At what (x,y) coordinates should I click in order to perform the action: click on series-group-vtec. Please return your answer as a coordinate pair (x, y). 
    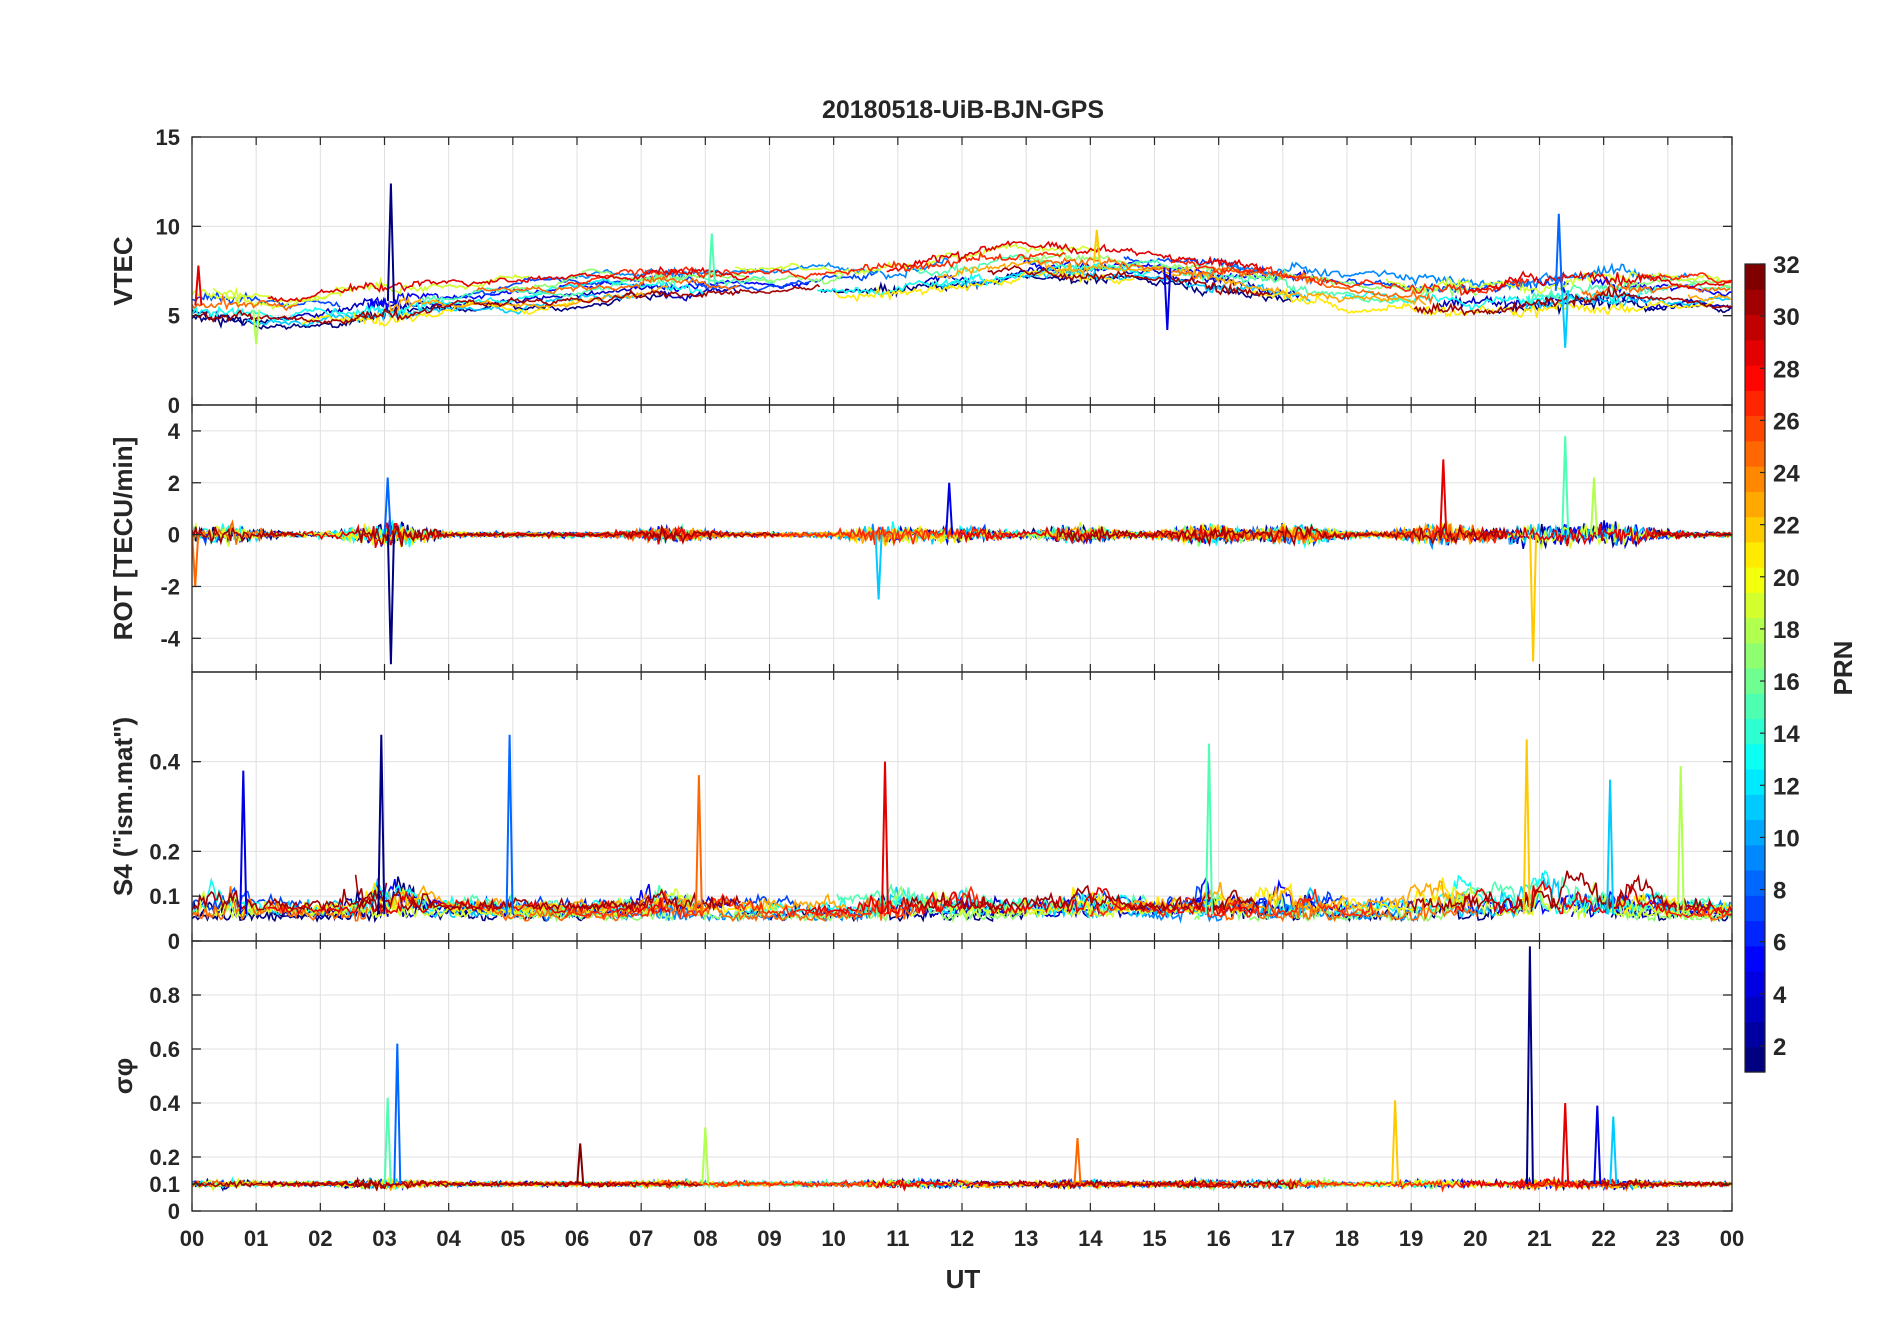
    Looking at the image, I should click on (962, 285).